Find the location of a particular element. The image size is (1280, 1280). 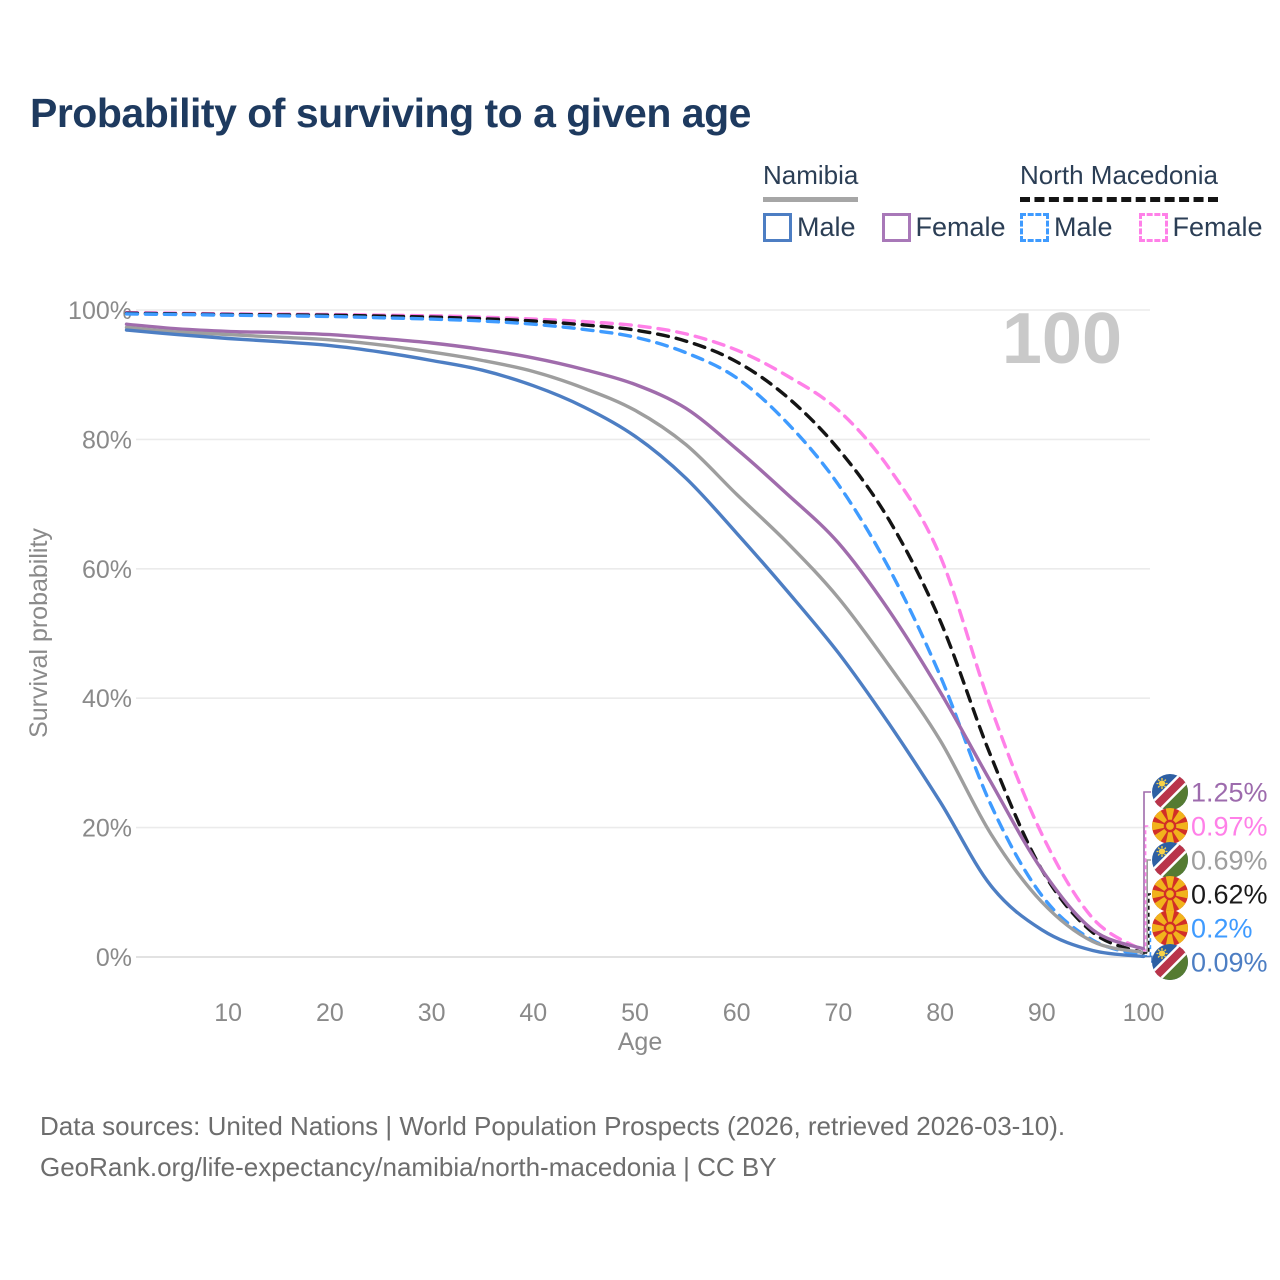

legend-item-namibia-male: Male is located at coordinates (809, 227).